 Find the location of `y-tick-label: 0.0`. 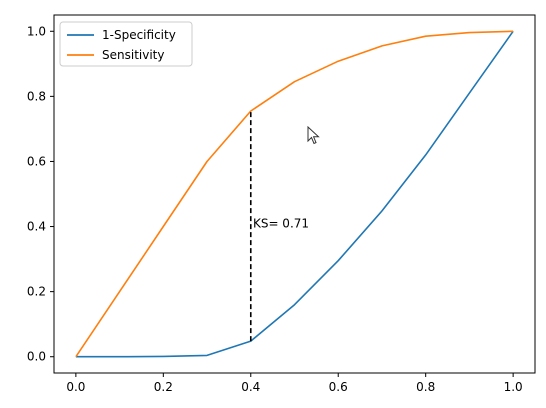

y-tick-label: 0.0 is located at coordinates (36, 357).